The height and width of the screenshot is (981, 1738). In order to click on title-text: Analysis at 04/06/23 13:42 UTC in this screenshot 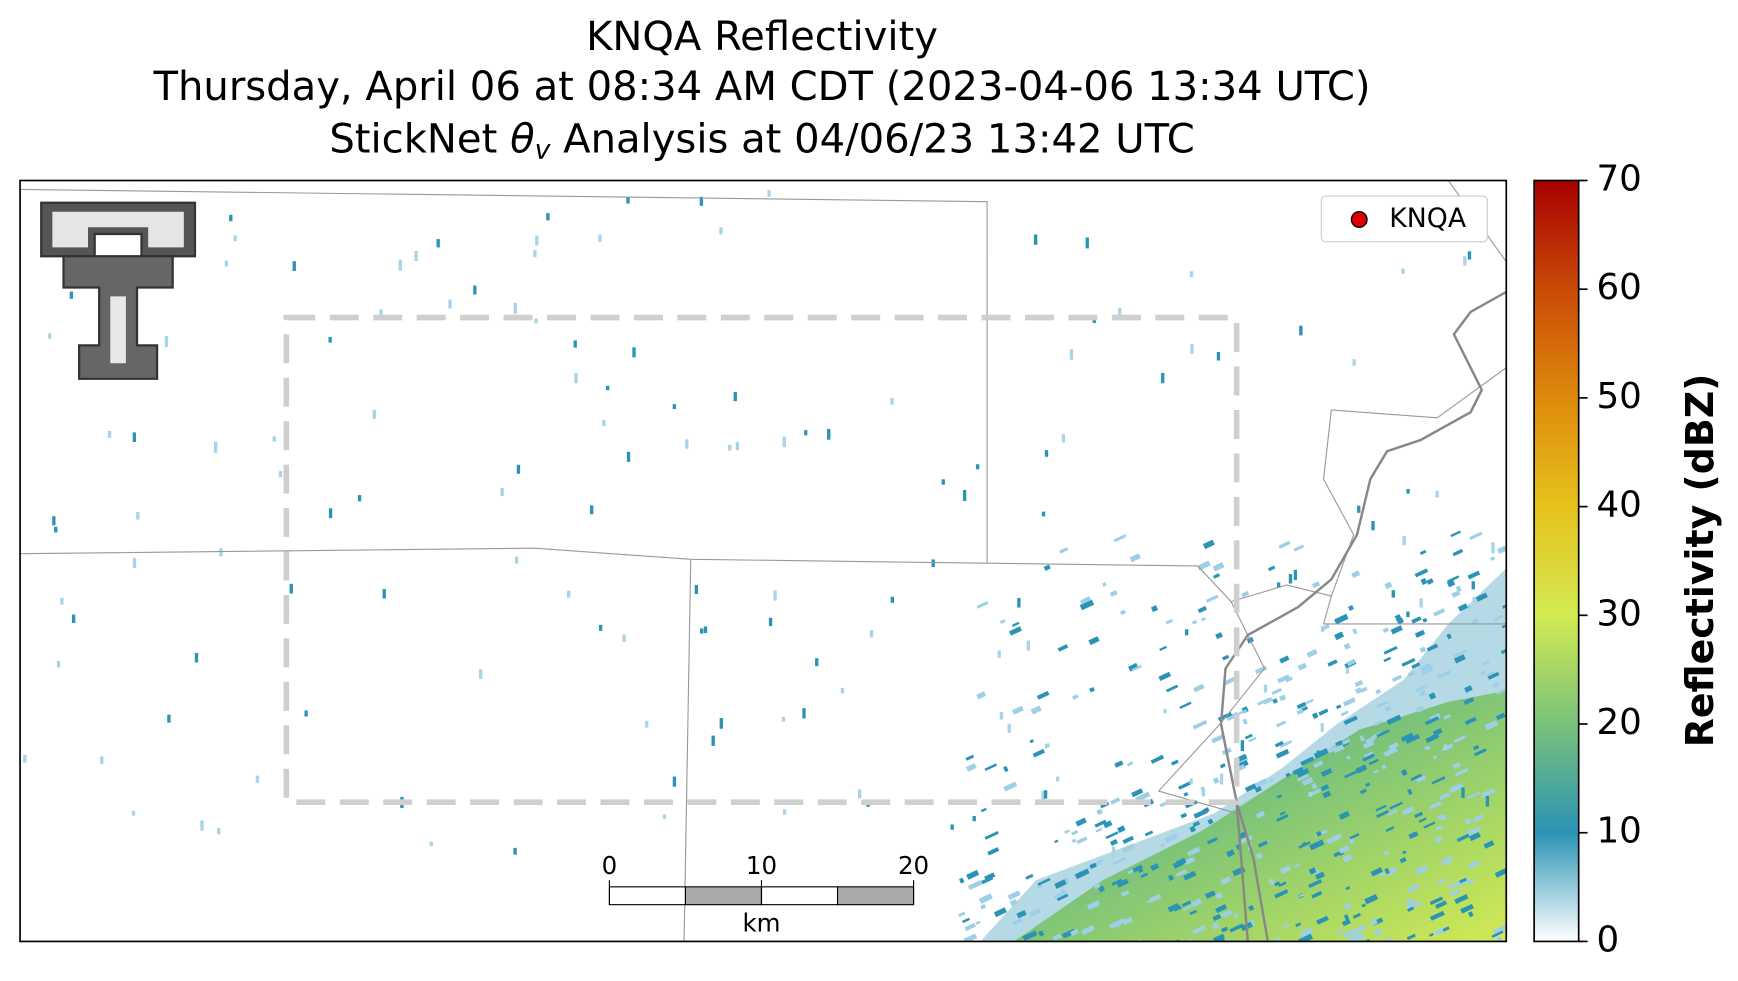, I will do `click(872, 140)`.